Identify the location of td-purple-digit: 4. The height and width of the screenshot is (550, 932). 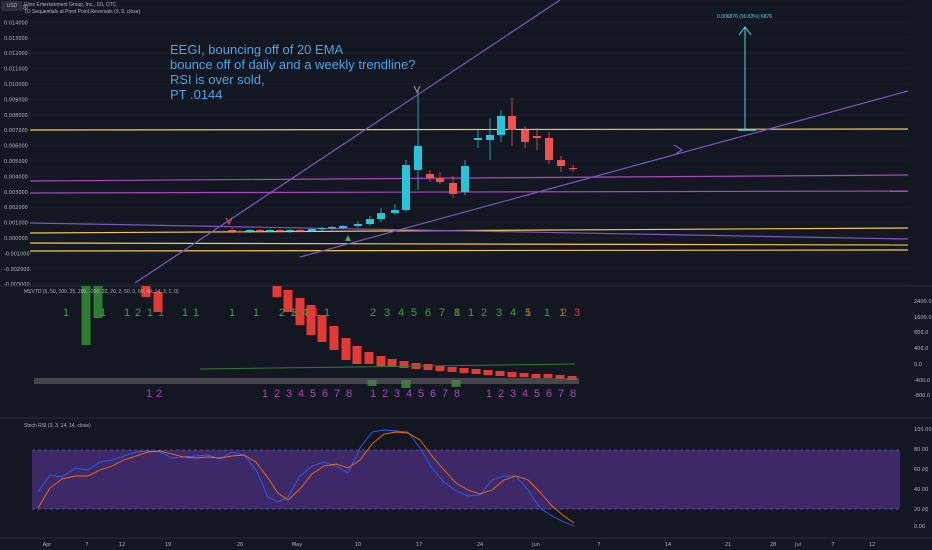
(525, 394).